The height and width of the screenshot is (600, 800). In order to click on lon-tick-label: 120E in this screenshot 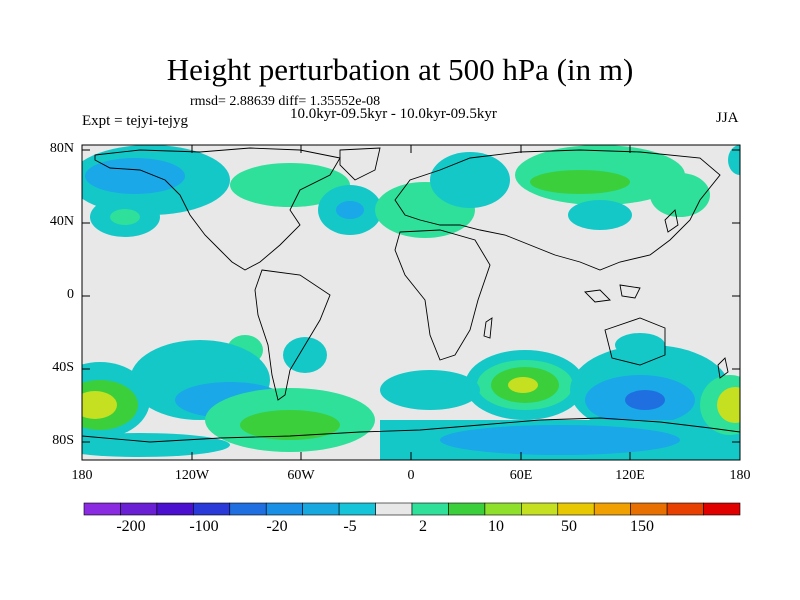, I will do `click(630, 475)`.